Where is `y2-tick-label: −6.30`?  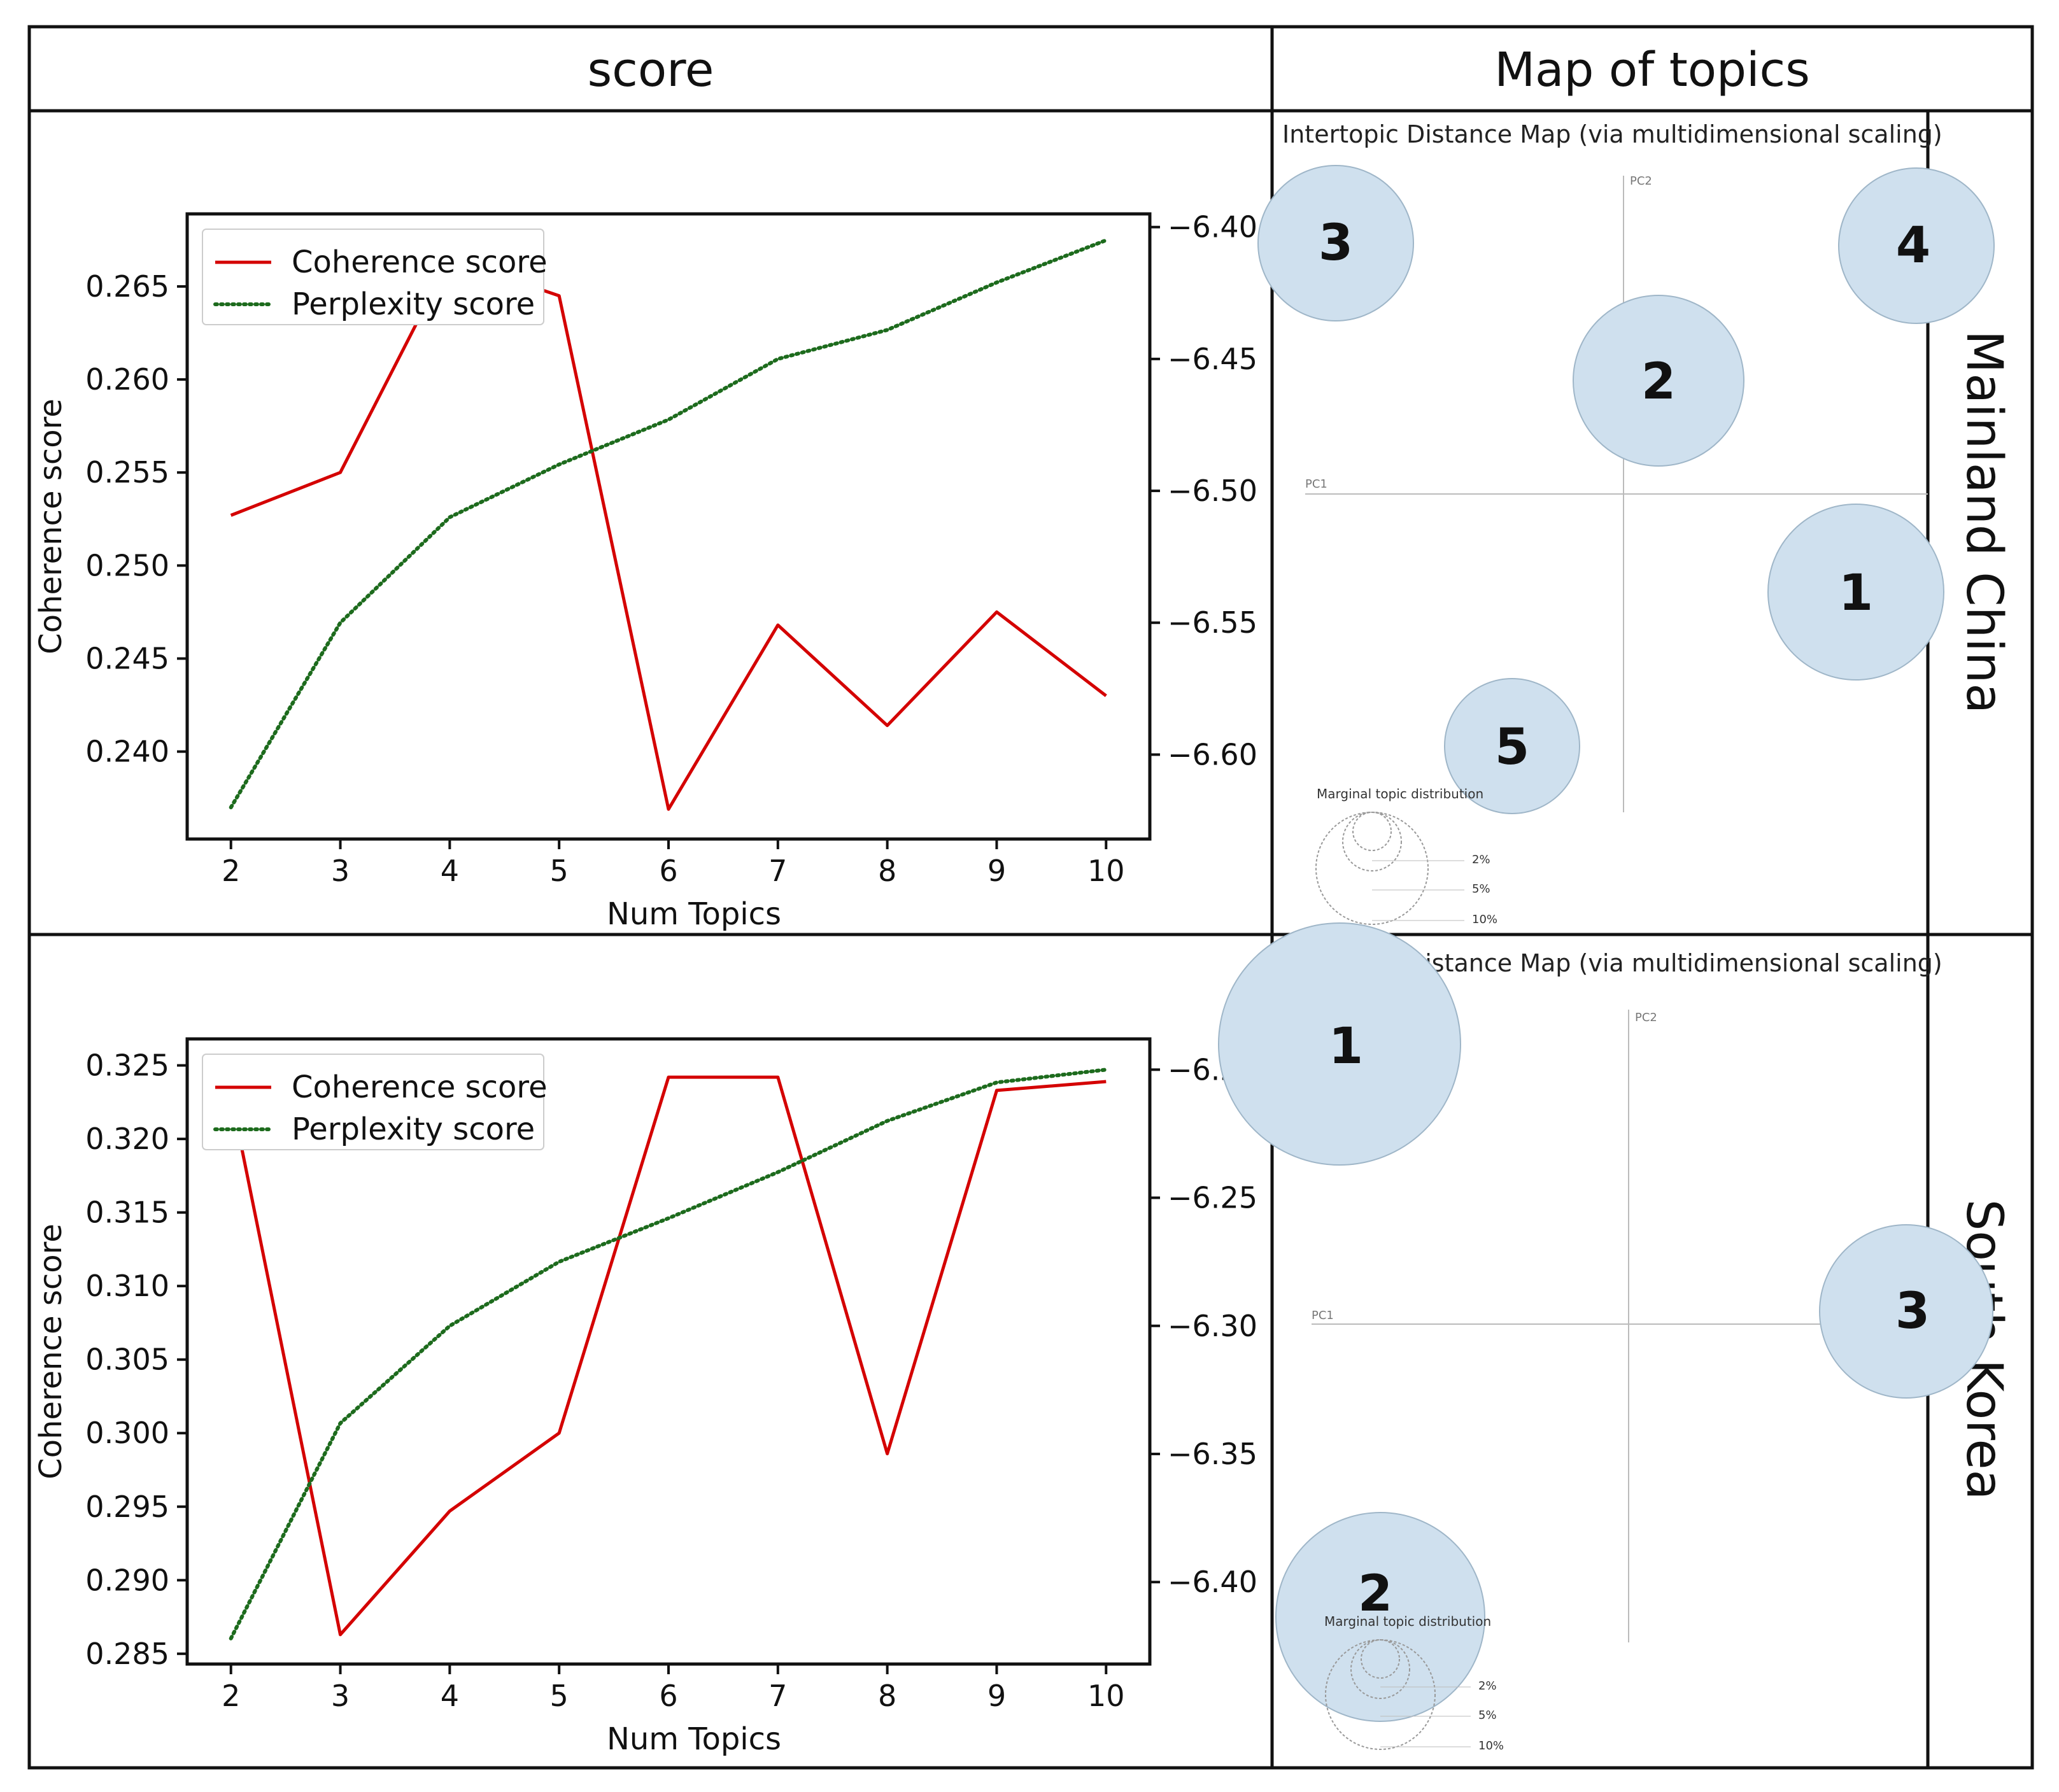
y2-tick-label: −6.30 is located at coordinates (1213, 1326).